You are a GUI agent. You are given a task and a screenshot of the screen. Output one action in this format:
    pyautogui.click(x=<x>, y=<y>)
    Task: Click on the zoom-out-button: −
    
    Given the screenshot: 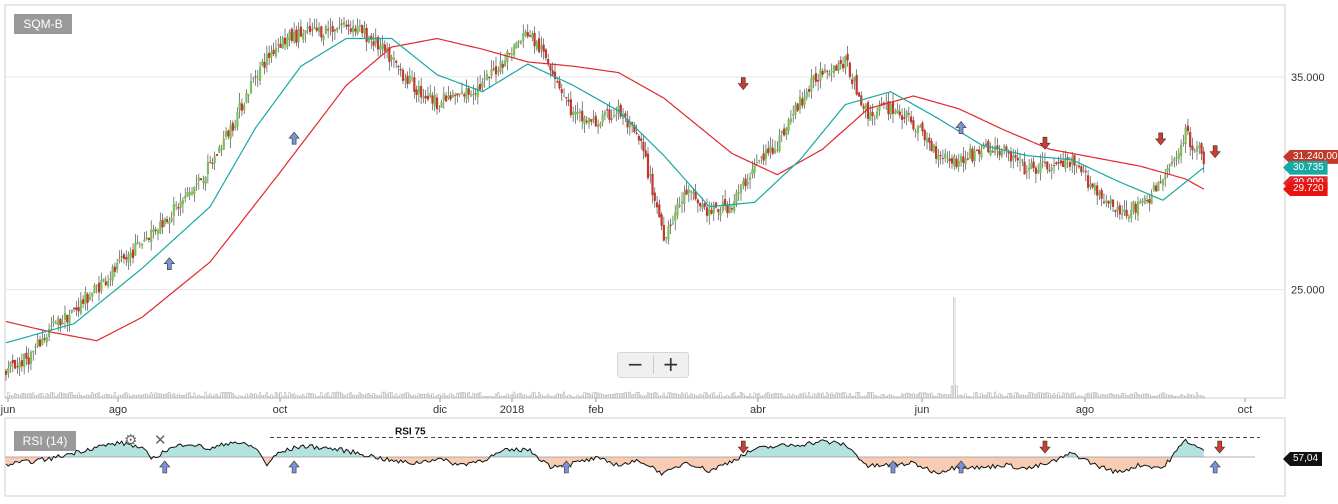 What is the action you would take?
    pyautogui.click(x=635, y=364)
    